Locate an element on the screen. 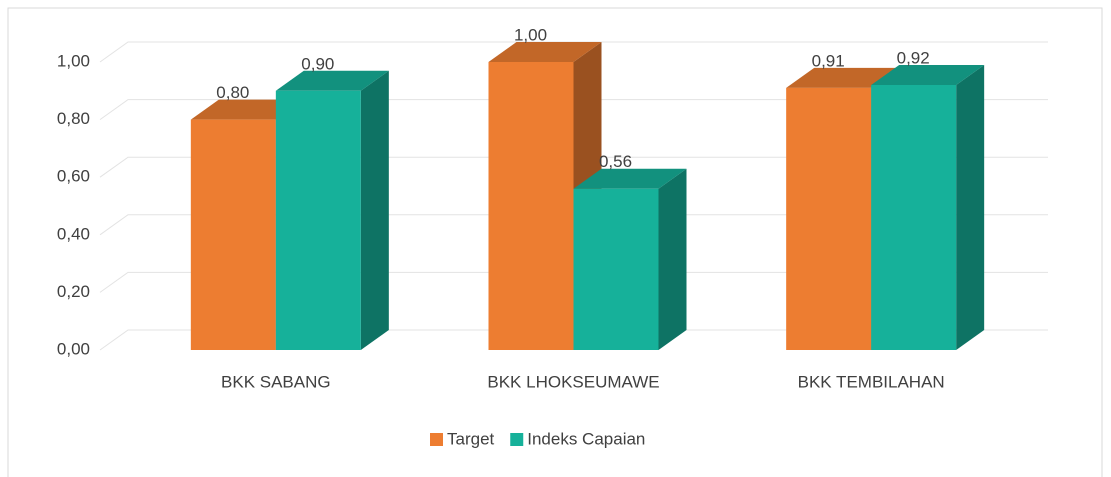 The height and width of the screenshot is (477, 1111). value-label: 1,00 is located at coordinates (530, 34).